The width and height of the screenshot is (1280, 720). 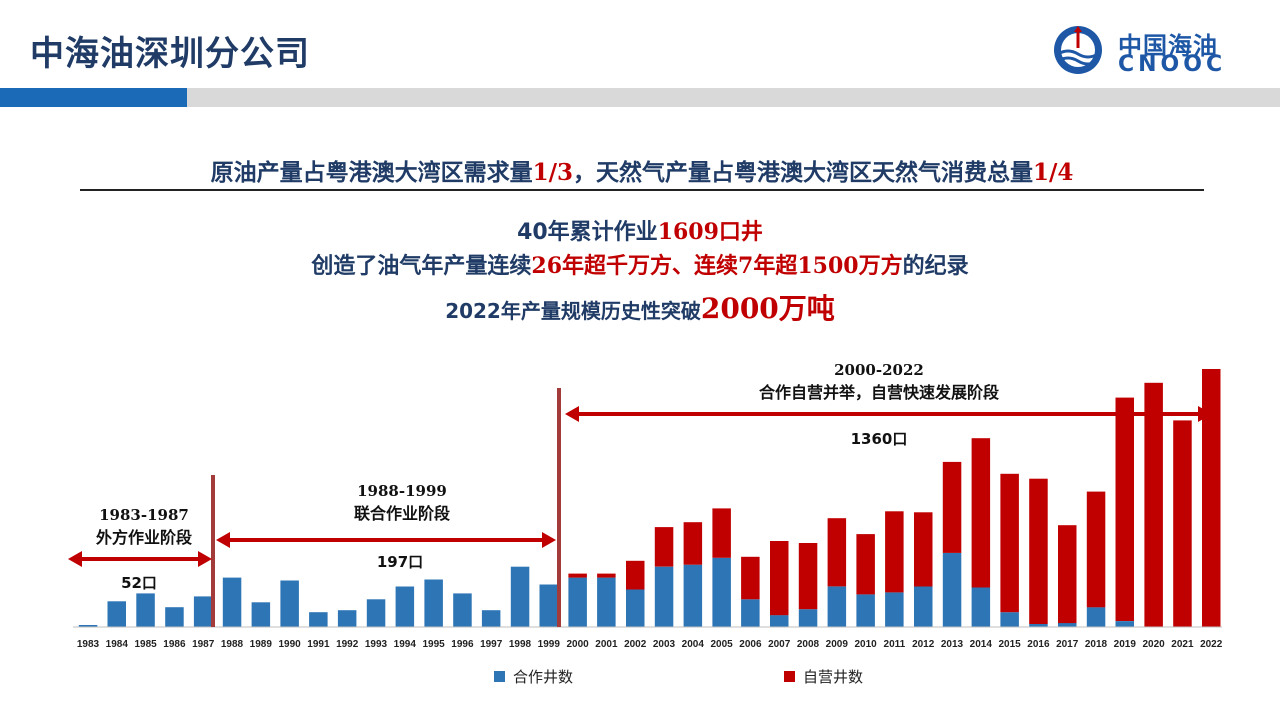 I want to click on bar-self-2005, so click(x=721, y=533).